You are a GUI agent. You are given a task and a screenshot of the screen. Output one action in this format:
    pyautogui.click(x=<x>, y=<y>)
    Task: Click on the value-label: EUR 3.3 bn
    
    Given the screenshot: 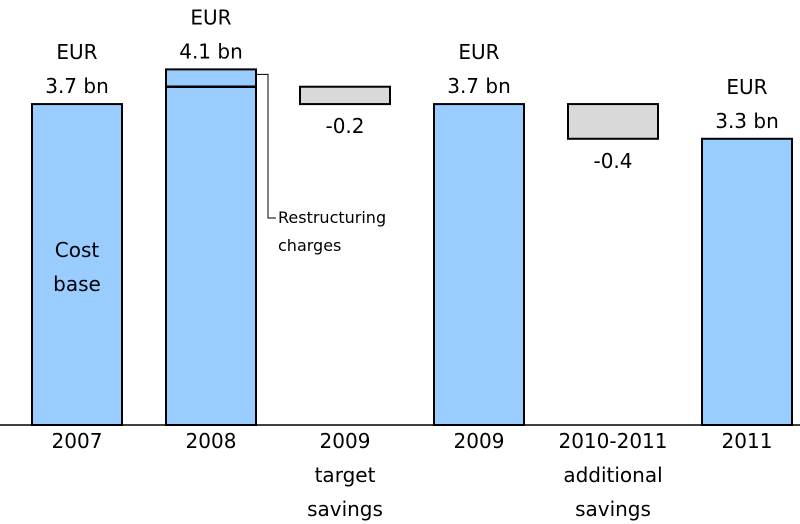 What is the action you would take?
    pyautogui.click(x=747, y=103)
    